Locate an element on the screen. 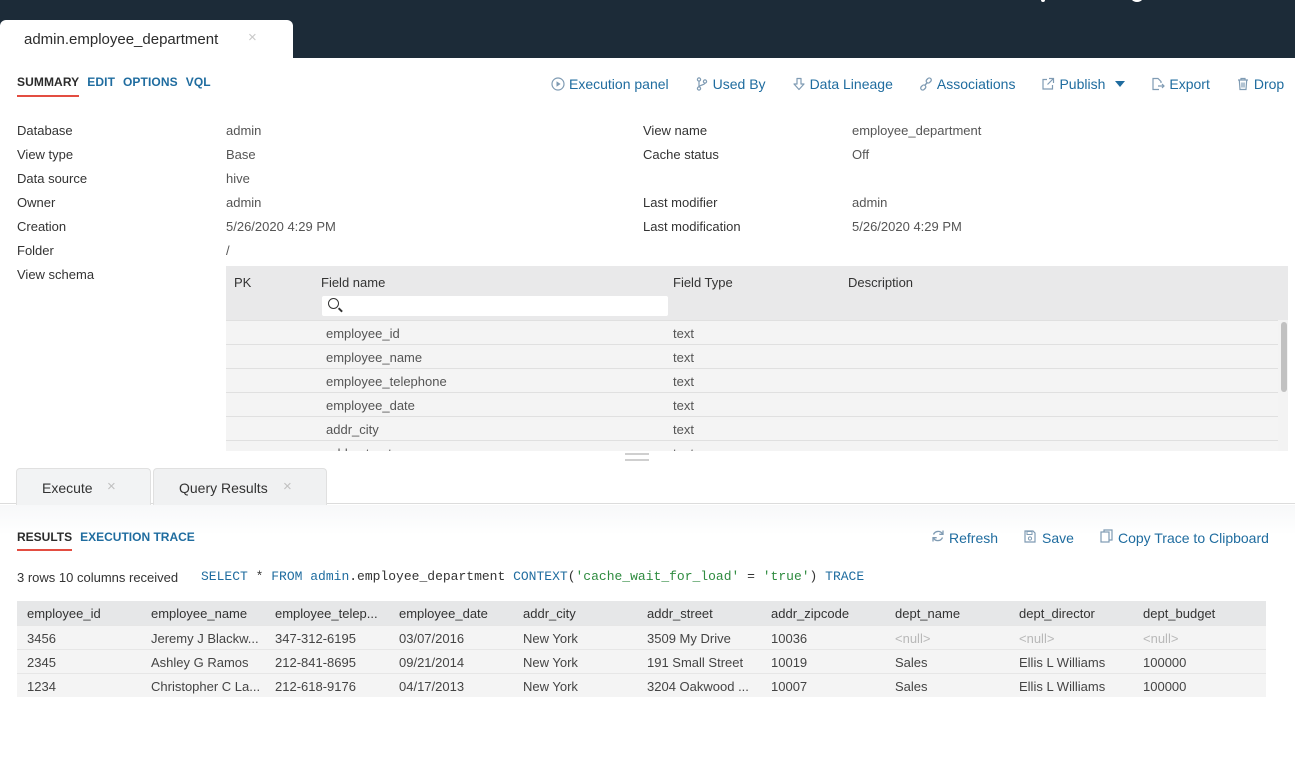 Image resolution: width=1295 pixels, height=765 pixels. creation-label: Creation is located at coordinates (42, 226).